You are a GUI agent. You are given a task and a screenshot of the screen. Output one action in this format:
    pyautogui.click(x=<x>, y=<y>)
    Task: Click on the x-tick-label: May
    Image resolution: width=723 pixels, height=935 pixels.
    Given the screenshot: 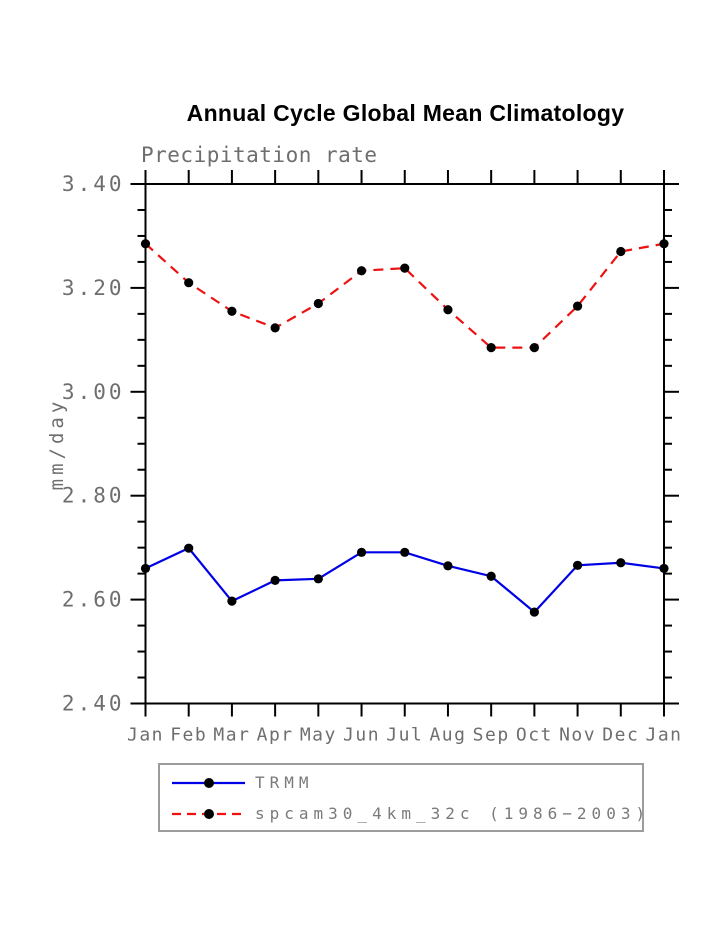 What is the action you would take?
    pyautogui.click(x=318, y=735)
    